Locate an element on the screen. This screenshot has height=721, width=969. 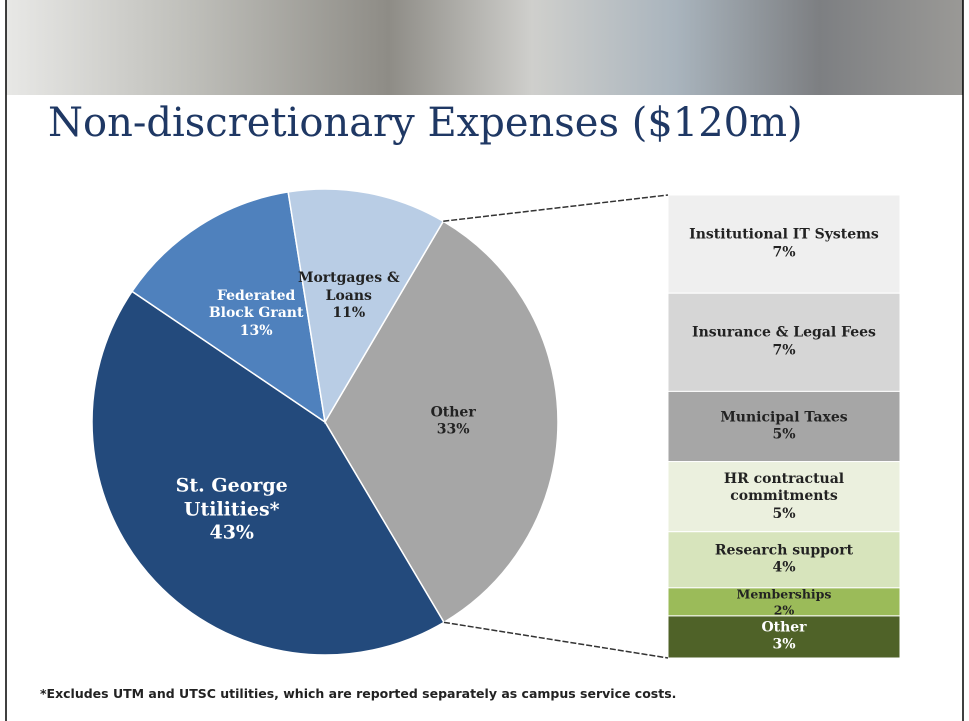
data-label: Memberships 2% is located at coordinates (784, 601).